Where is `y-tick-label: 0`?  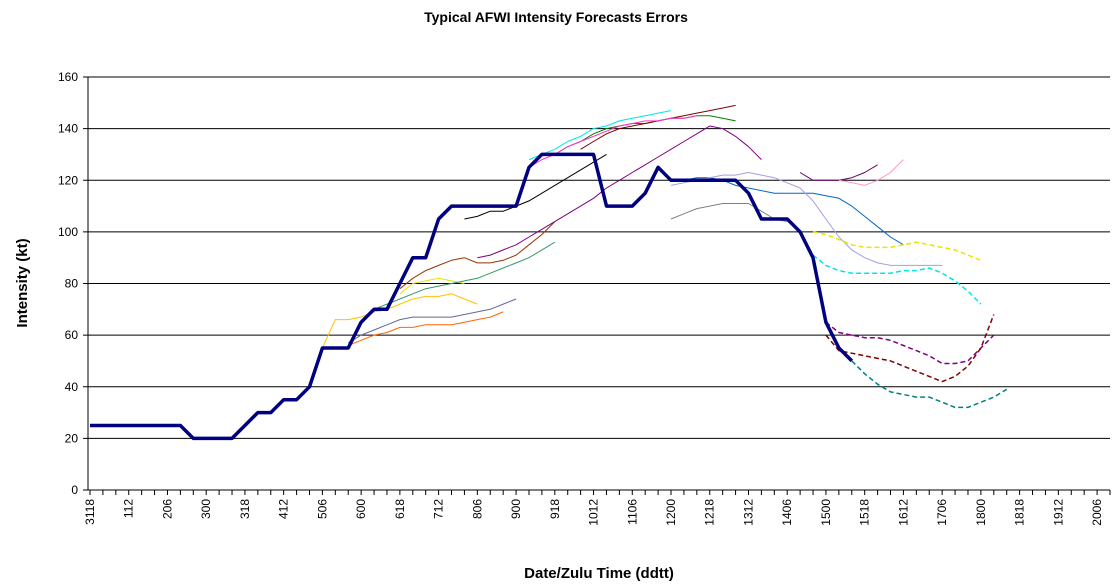
y-tick-label: 0 is located at coordinates (74, 490).